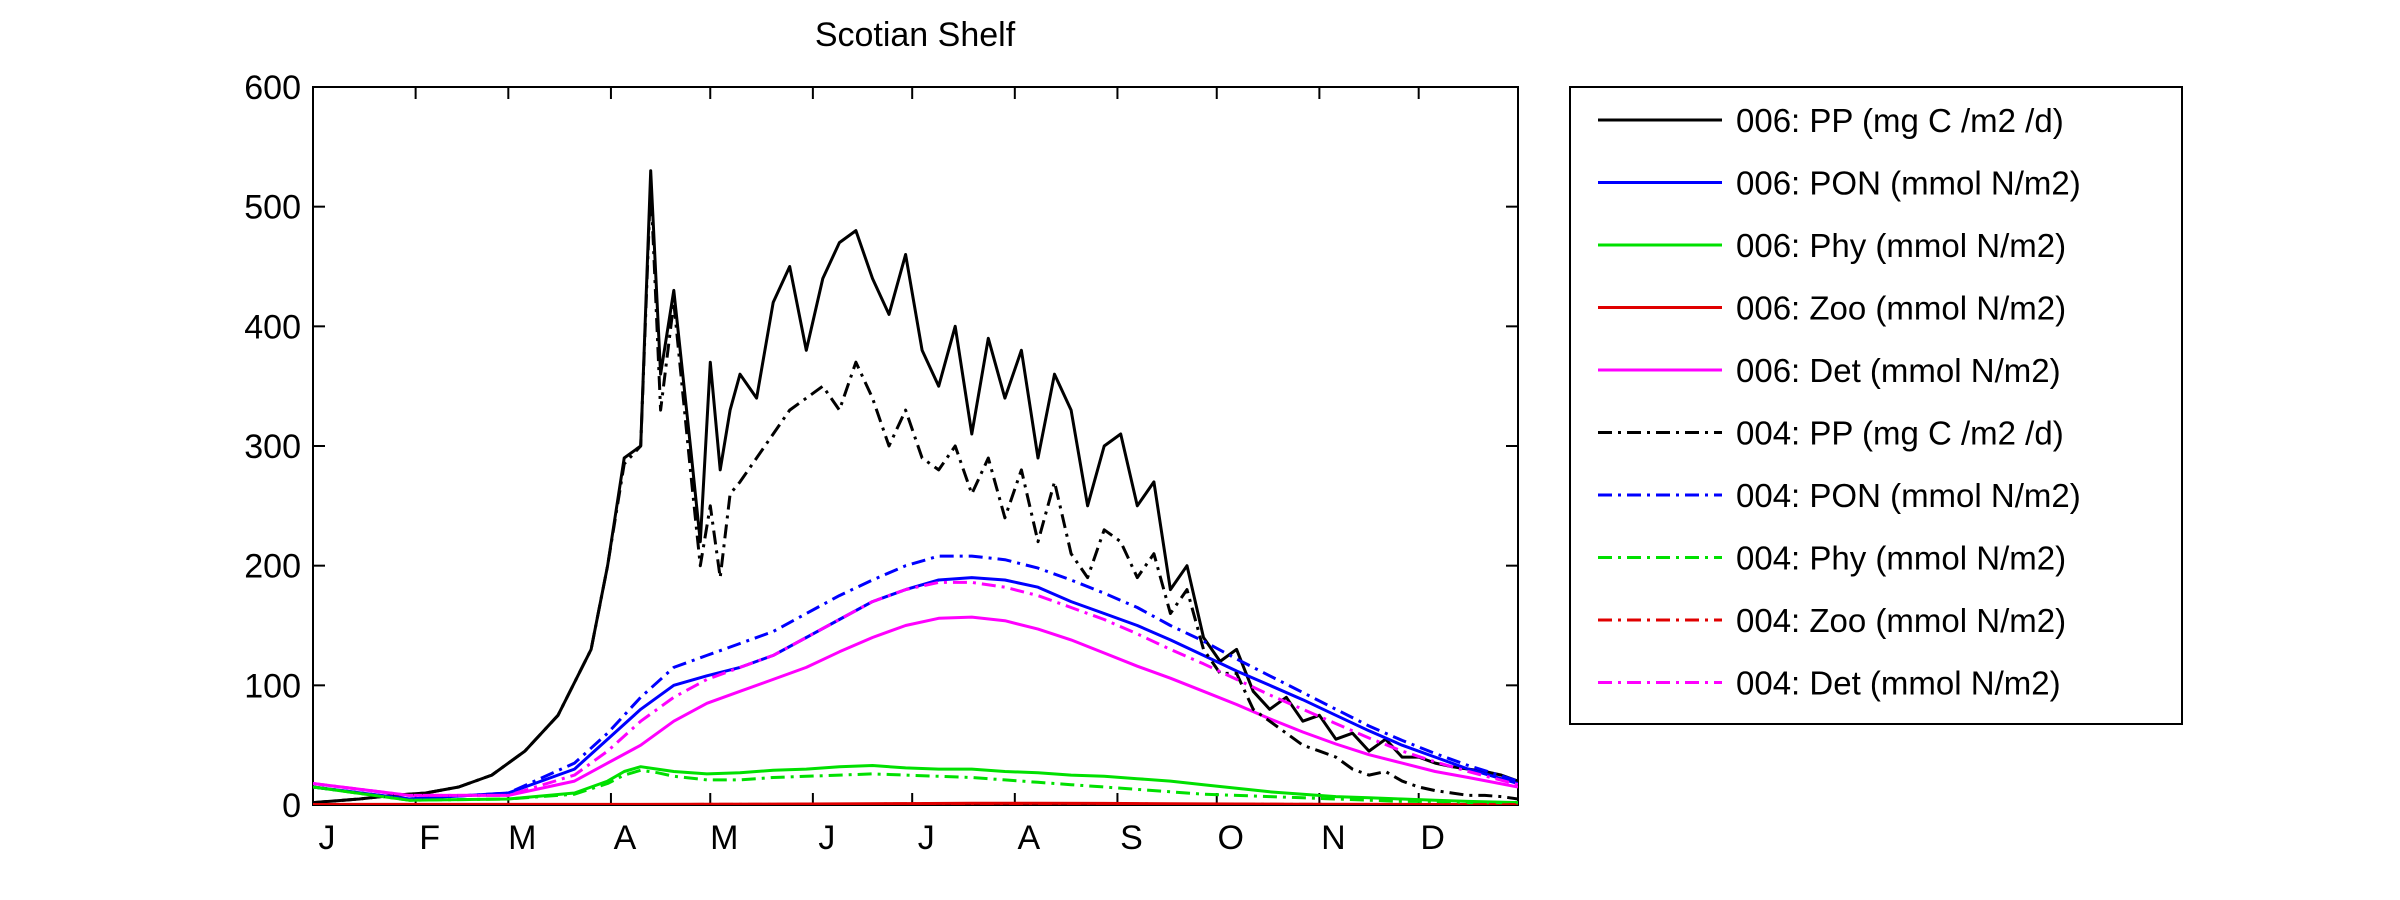 The image size is (2400, 900). Describe the element at coordinates (272, 327) in the screenshot. I see `y-tick-label: 400` at that location.